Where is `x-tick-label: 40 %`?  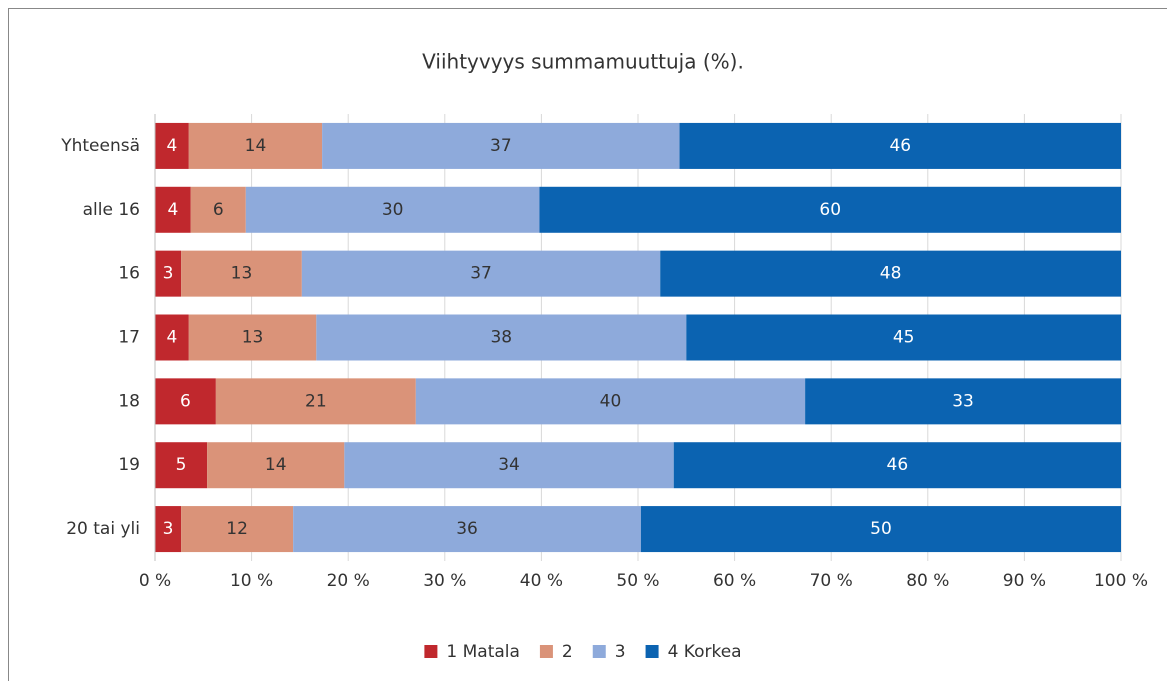
x-tick-label: 40 % is located at coordinates (541, 581).